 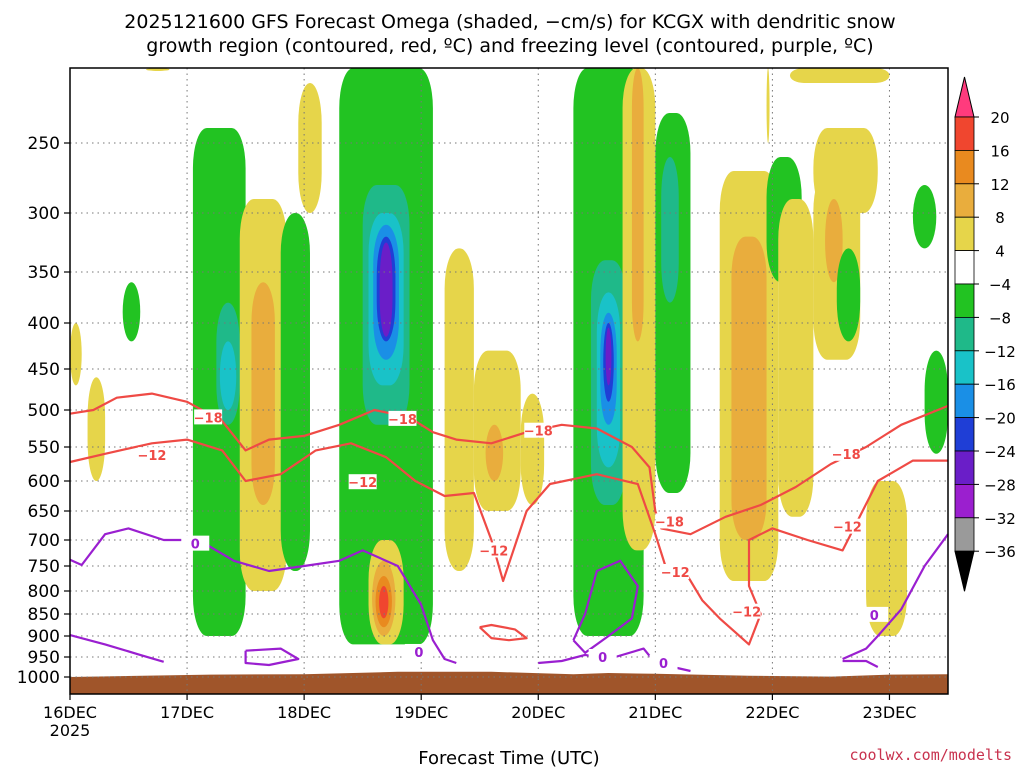 What do you see at coordinates (1000, 519) in the screenshot?
I see `colorbar-label: −32` at bounding box center [1000, 519].